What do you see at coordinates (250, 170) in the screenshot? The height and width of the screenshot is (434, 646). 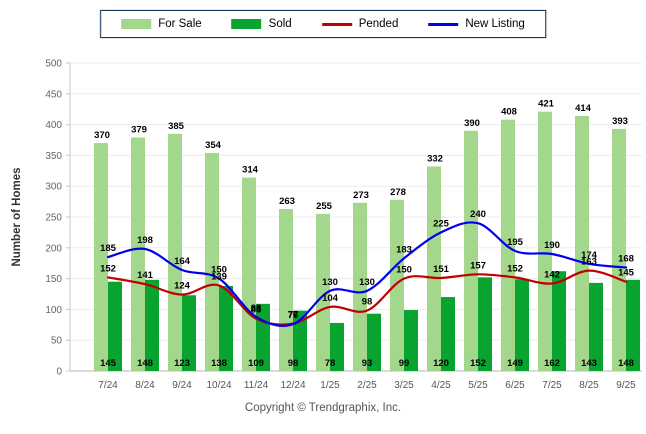 I see `svg-text: 314` at bounding box center [250, 170].